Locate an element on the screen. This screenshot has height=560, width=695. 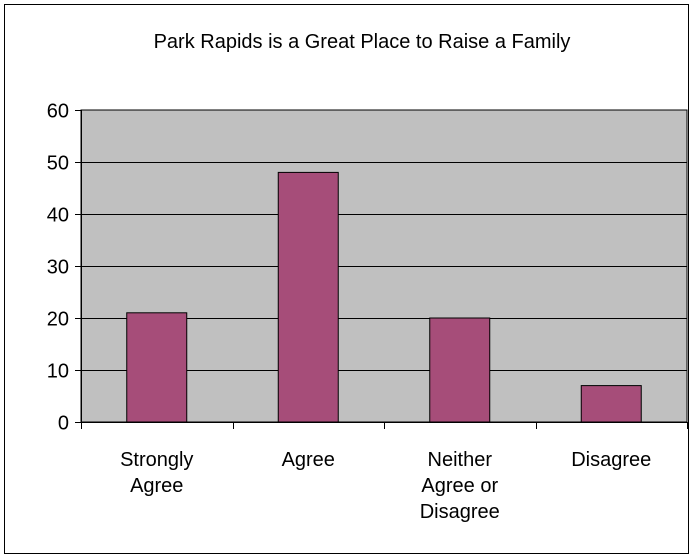
y-axis-tick-labels: 0 10 20 30 40 50 60 is located at coordinates (58, 268).